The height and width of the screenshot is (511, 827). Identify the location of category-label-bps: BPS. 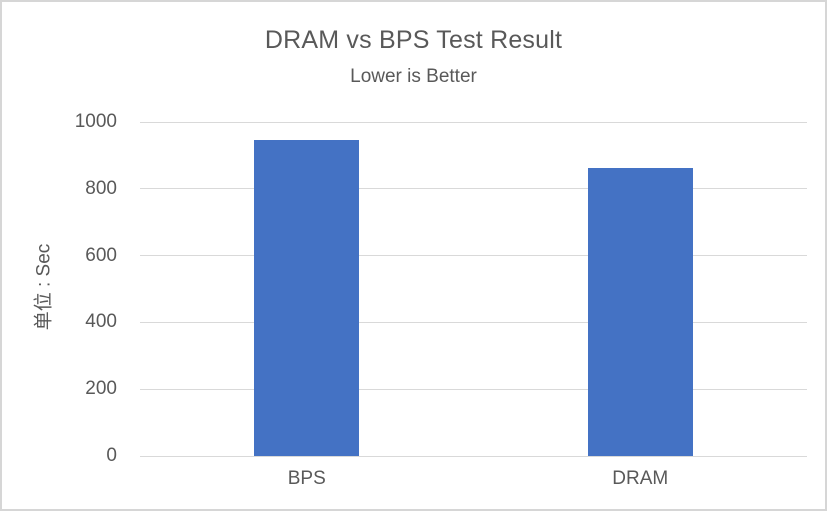
(306, 478).